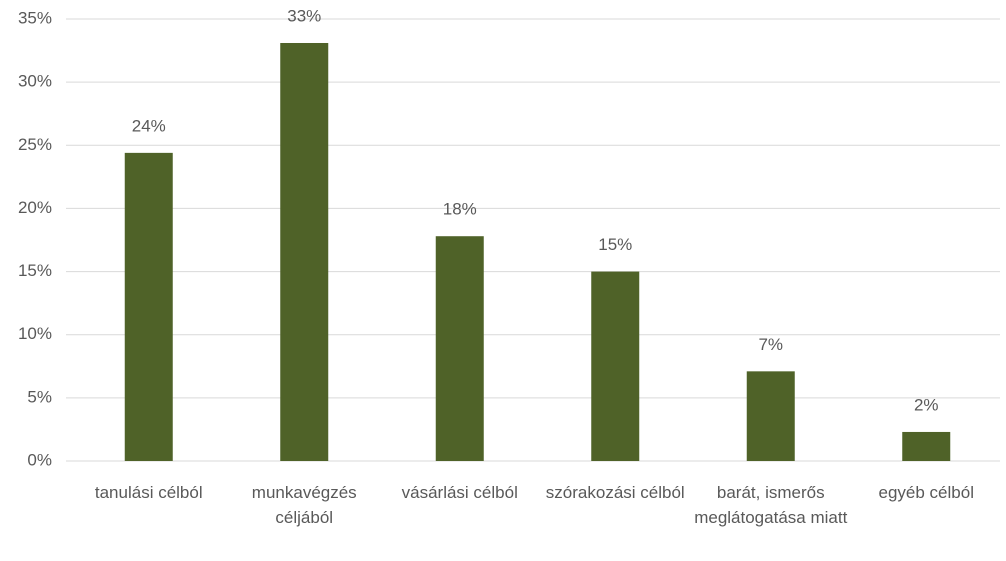  I want to click on x-tick-label: munkavégzés céljából, so click(304, 505).